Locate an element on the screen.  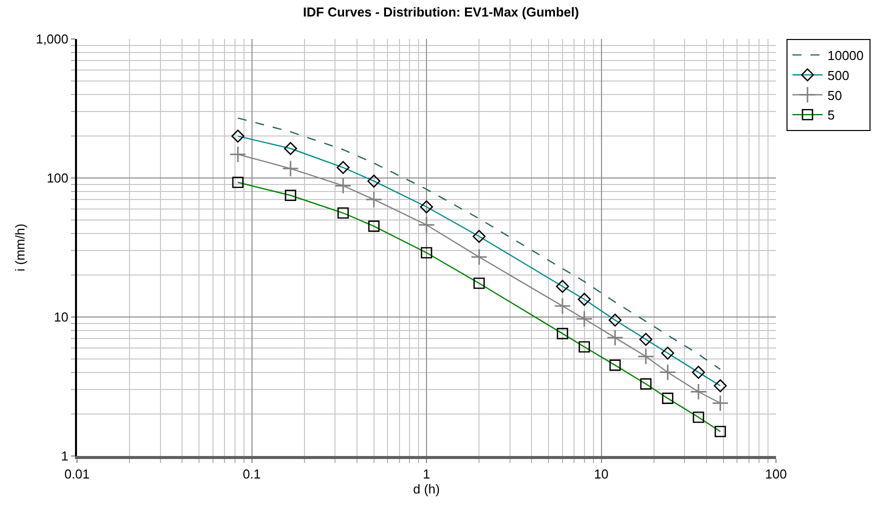
chart-title: IDF Curves - Distribution: EV1-Max (Gumbel) is located at coordinates (441, 12).